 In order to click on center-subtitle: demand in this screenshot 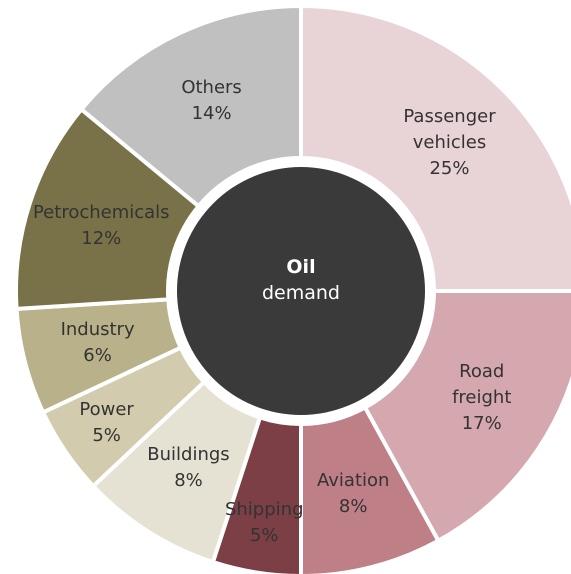, I will do `click(301, 293)`.